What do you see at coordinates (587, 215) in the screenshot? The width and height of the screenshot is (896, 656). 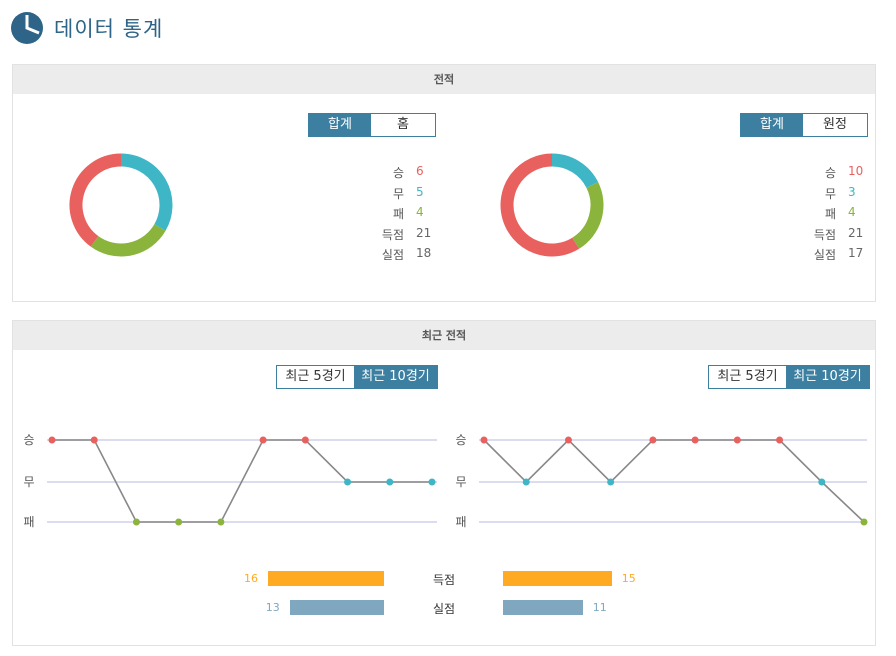 I see `donut-slice-loss-right` at bounding box center [587, 215].